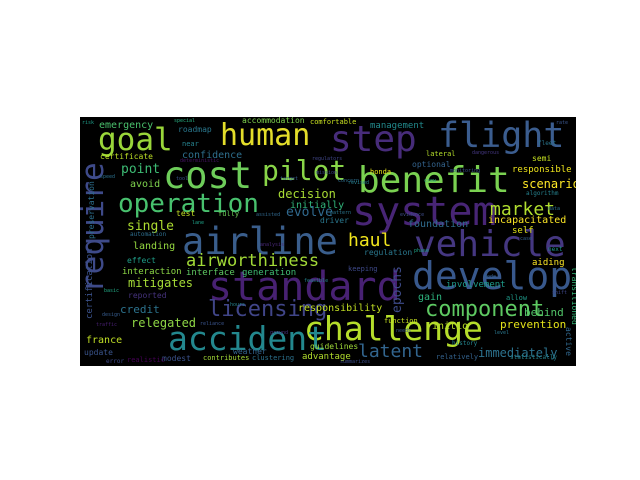 The height and width of the screenshot is (480, 640). Describe the element at coordinates (523, 209) in the screenshot. I see `word-market: market` at that location.